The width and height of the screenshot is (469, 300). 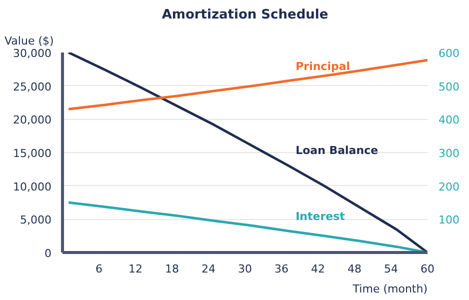 I want to click on x-tick-label: 42, so click(x=318, y=269).